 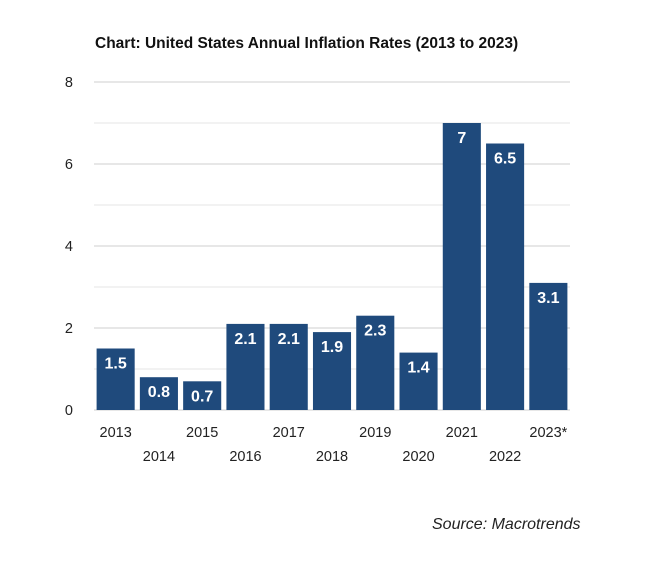 What do you see at coordinates (548, 346) in the screenshot?
I see `bar-2023` at bounding box center [548, 346].